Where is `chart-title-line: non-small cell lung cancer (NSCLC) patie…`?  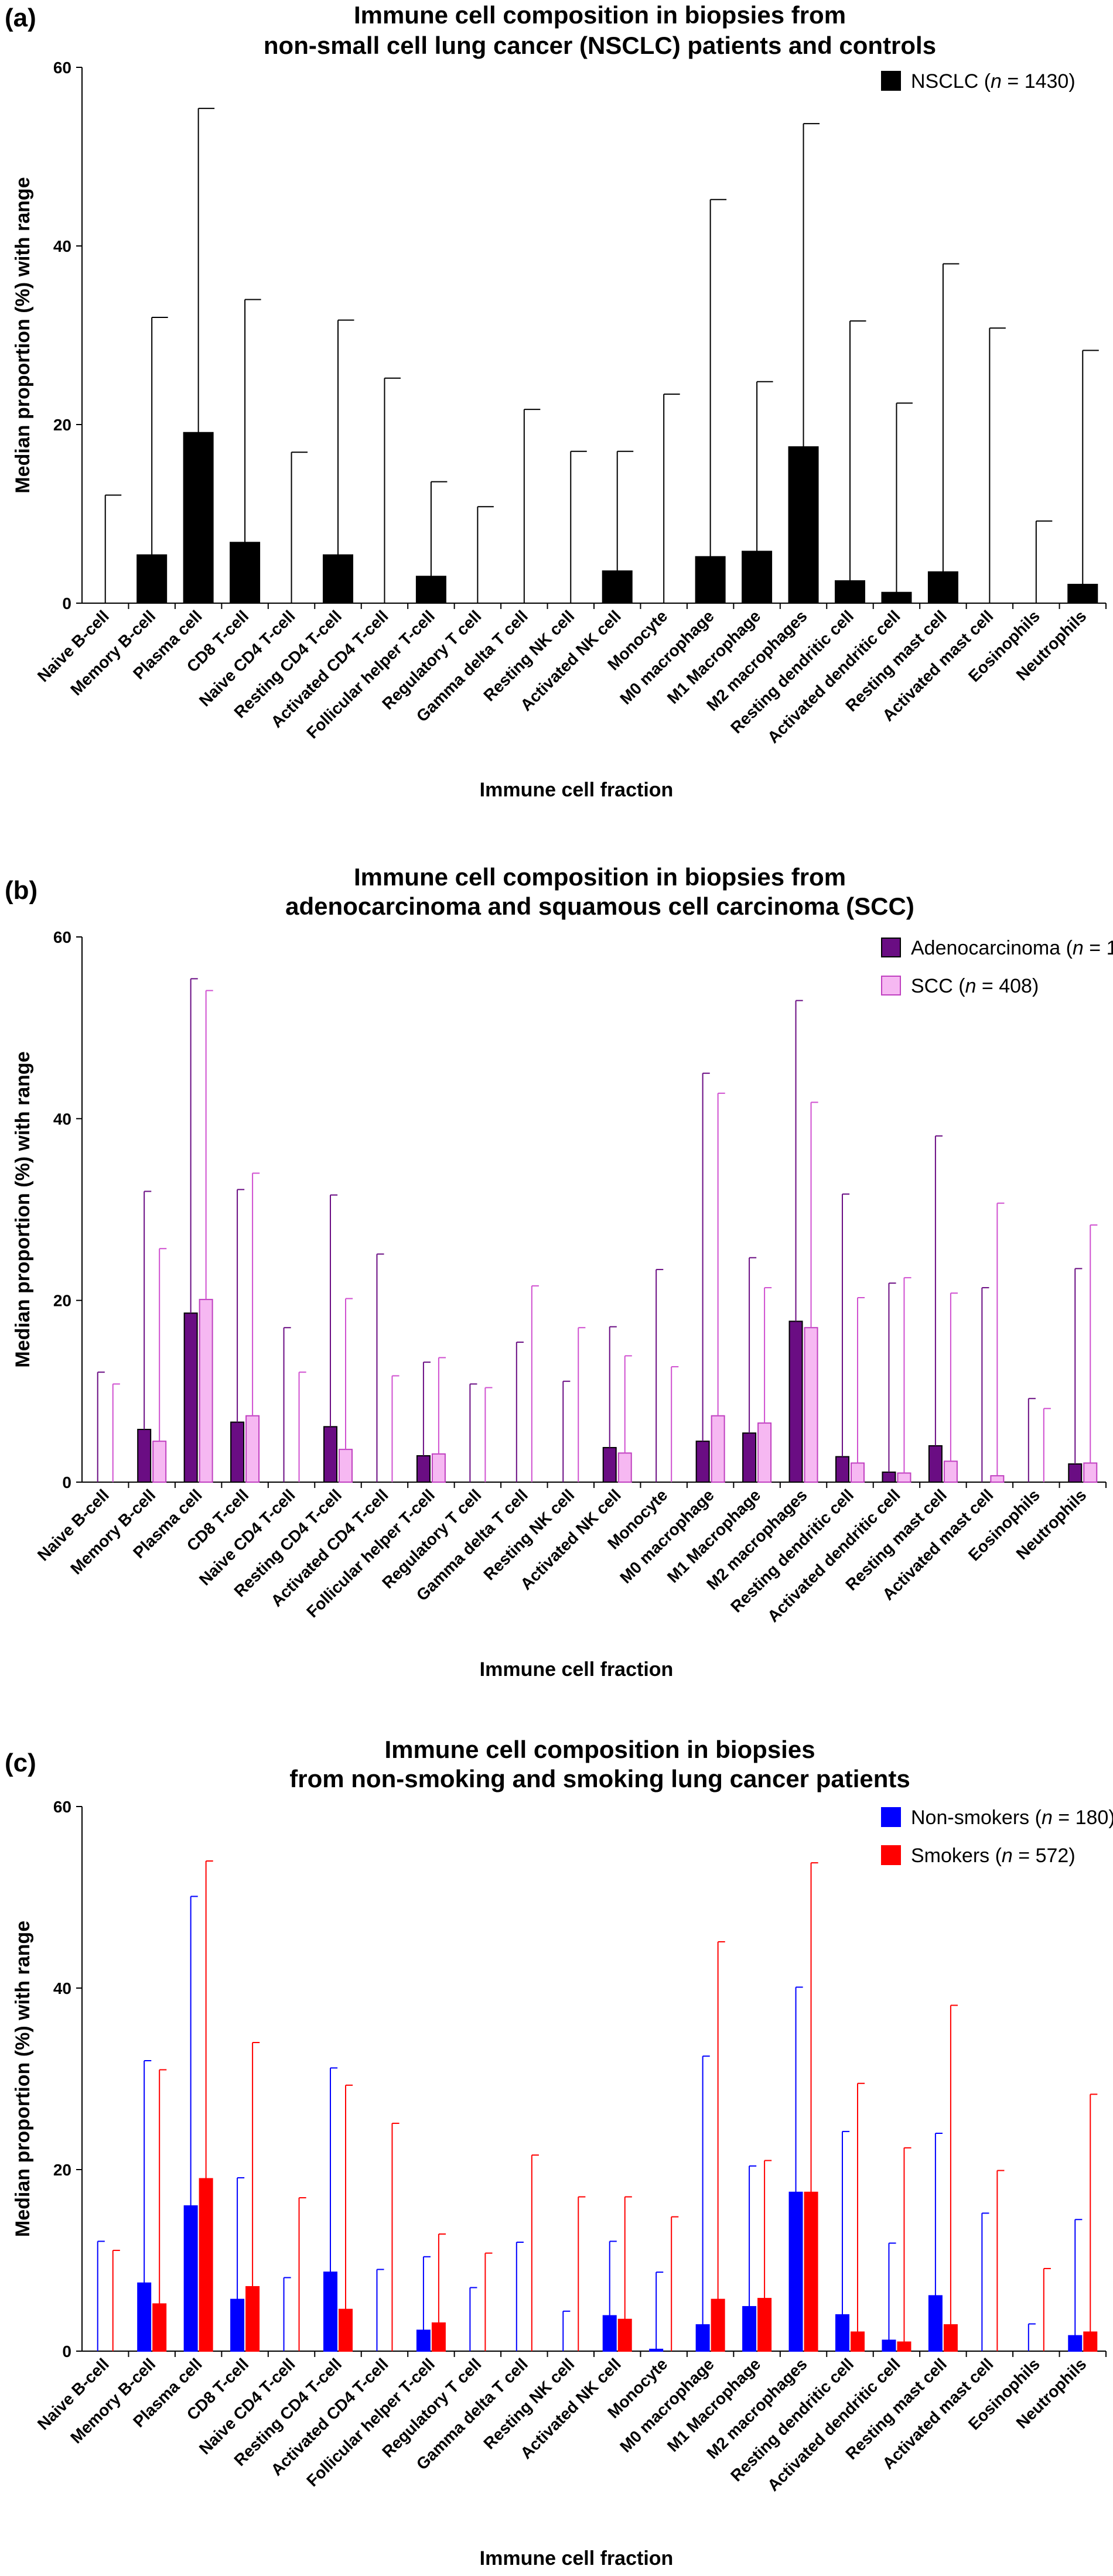
chart-title-line: non-small cell lung cancer (NSCLC) patie… is located at coordinates (600, 45).